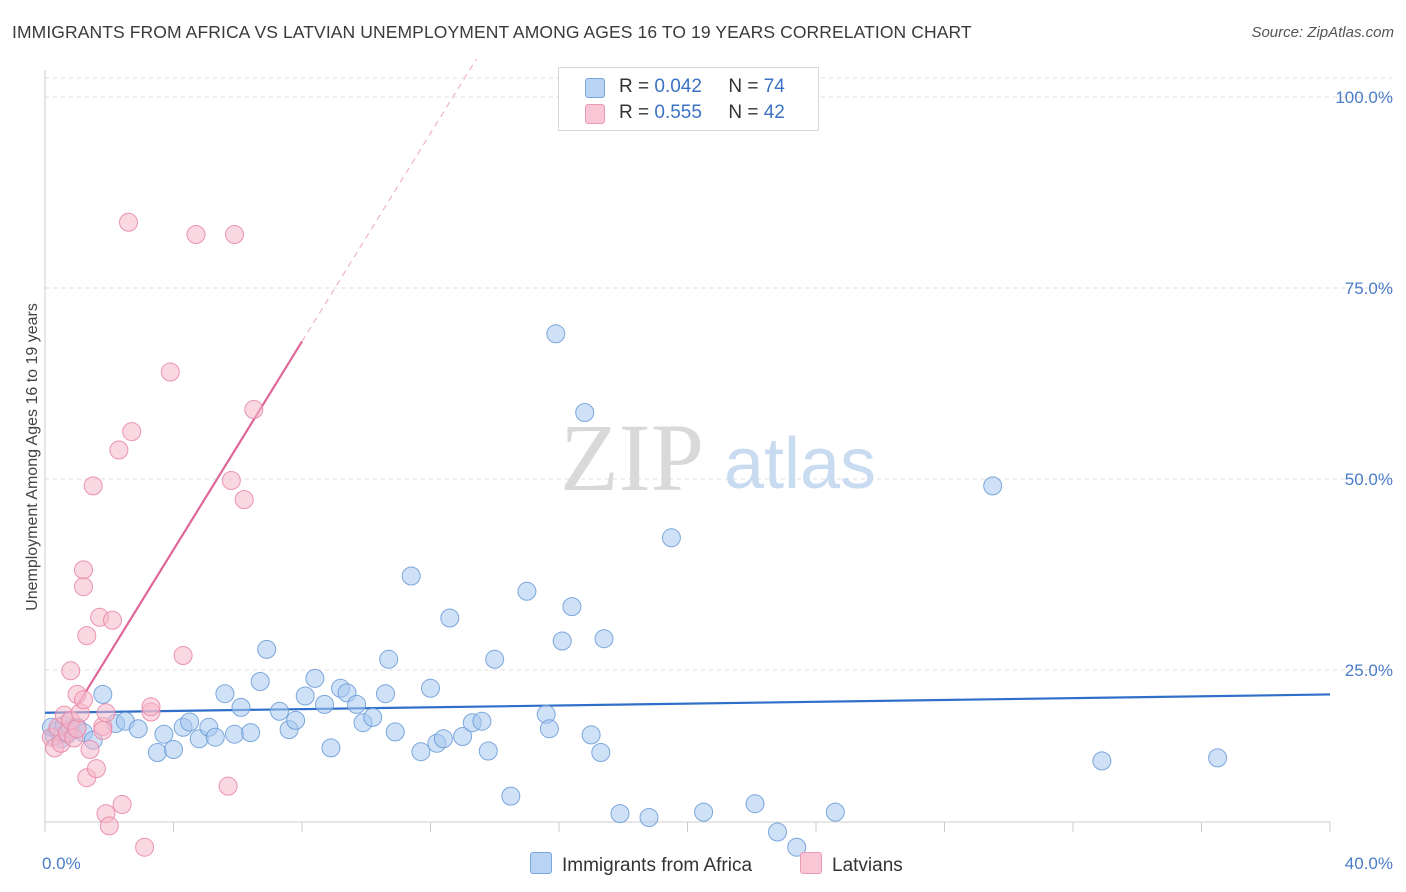  I want to click on bottom-legend-africa: Immigrants from Africa, so click(641, 864).